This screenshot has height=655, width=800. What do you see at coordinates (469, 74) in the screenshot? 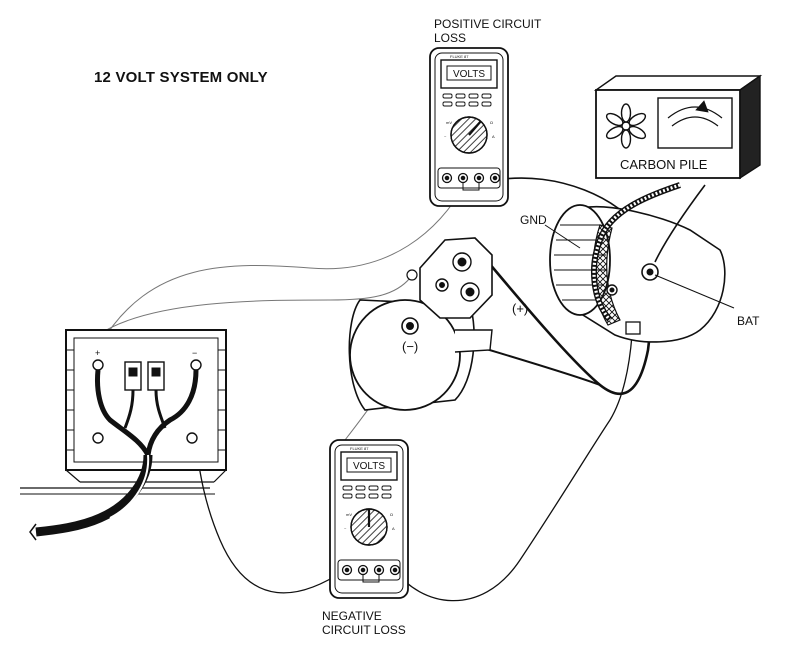
I see `top-meter-display: VOLTS` at bounding box center [469, 74].